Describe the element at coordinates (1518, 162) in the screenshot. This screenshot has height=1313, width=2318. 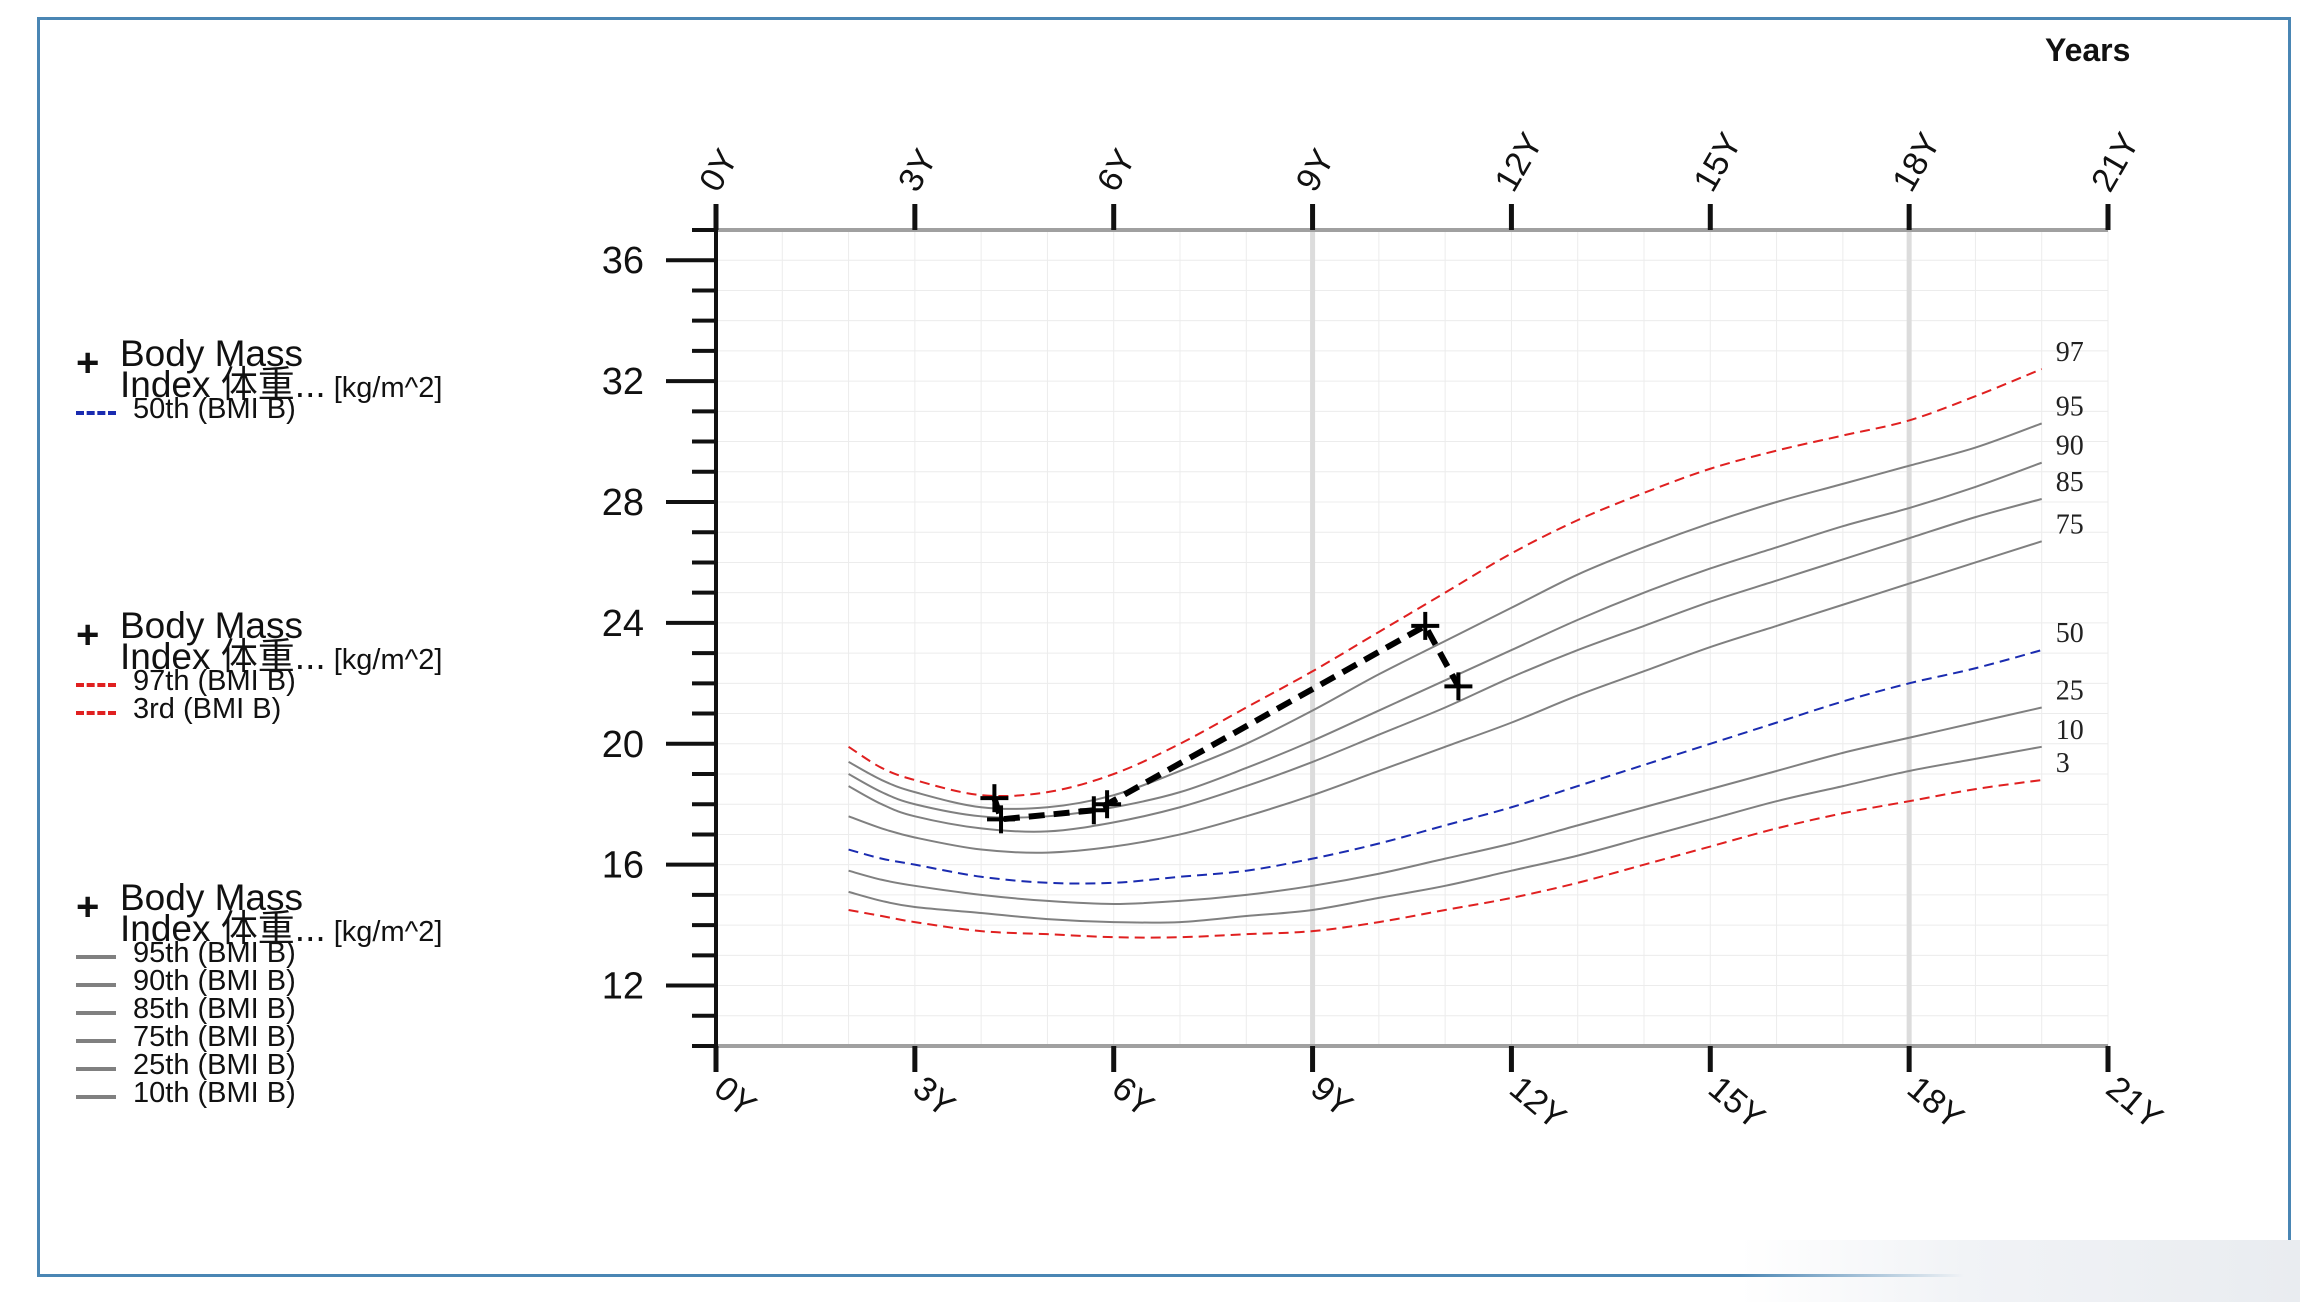
I see `x-tick-label-top: 12Y` at that location.